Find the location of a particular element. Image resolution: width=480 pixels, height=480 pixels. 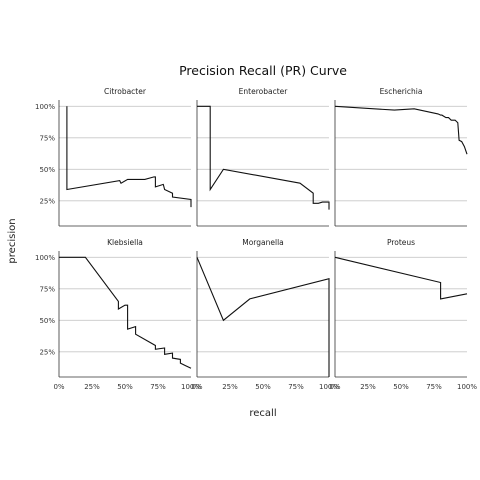

y-axis-ticks: 25% 50% 75% 100% 25% 50% 75% 100% is located at coordinates (45, 229).